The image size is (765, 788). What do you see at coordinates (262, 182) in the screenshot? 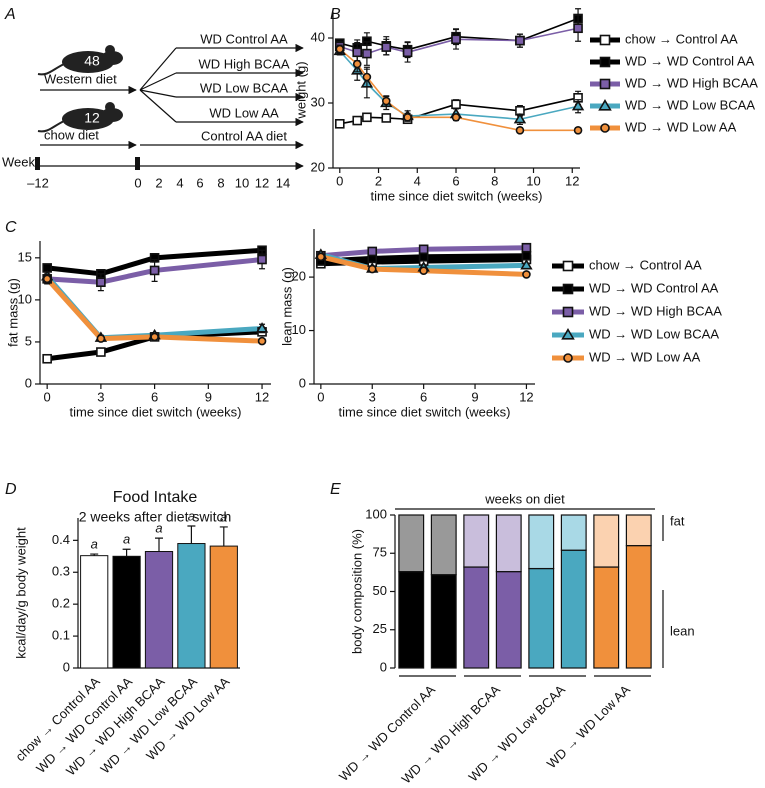
I see `timeline-tick: 12` at bounding box center [262, 182].